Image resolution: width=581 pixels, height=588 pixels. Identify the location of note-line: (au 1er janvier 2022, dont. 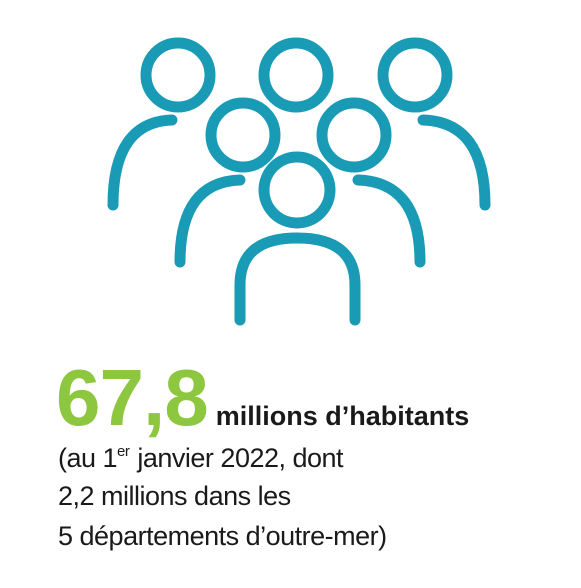
(201, 458).